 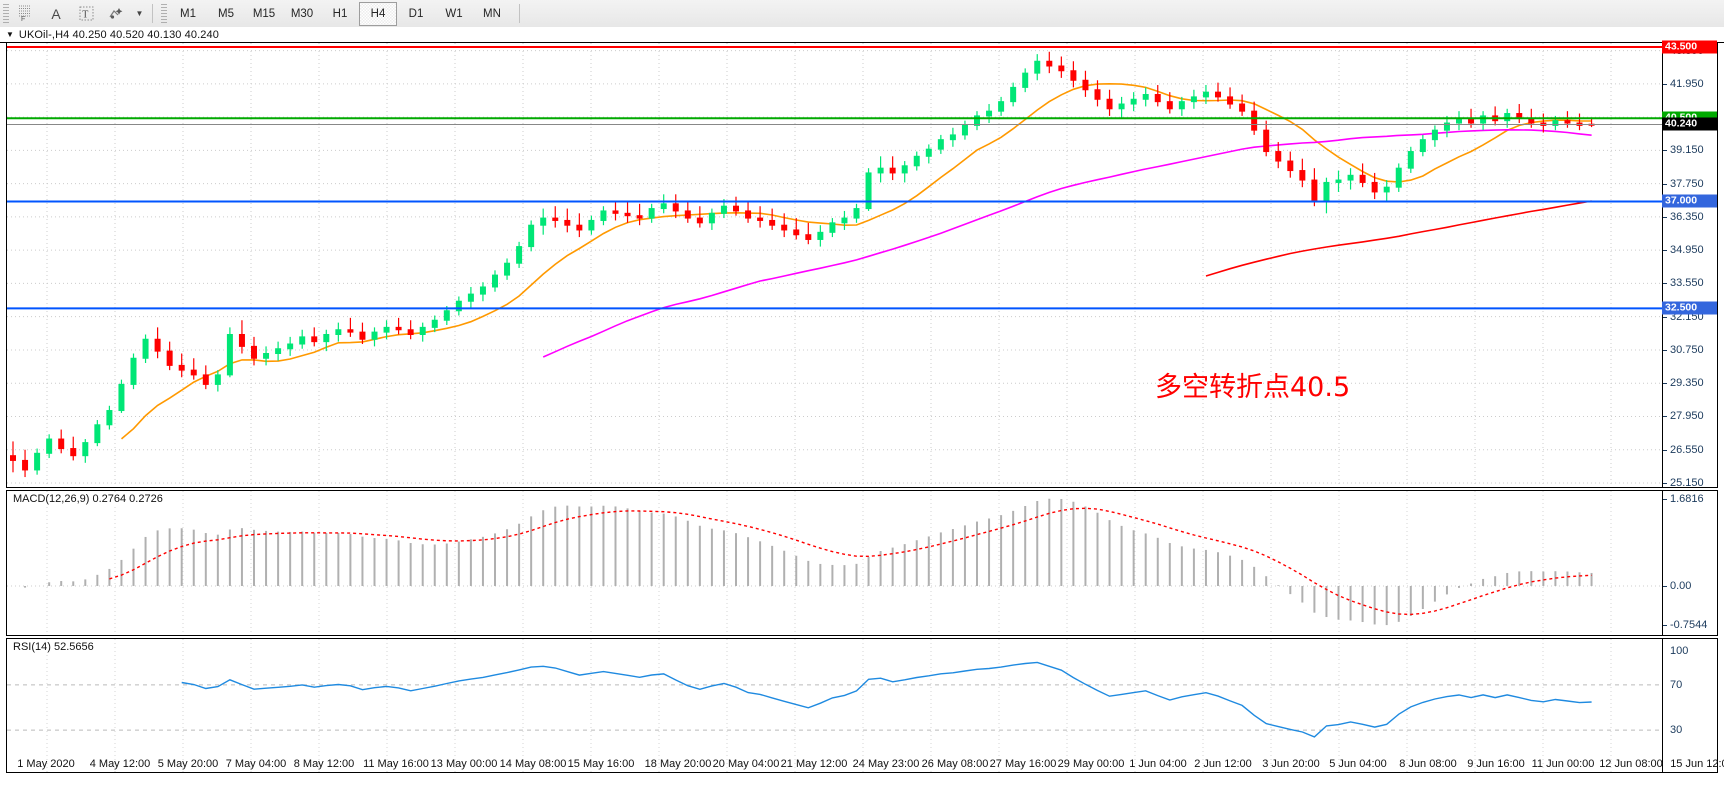 I want to click on macd-tick: -0.7544, so click(x=1685, y=625).